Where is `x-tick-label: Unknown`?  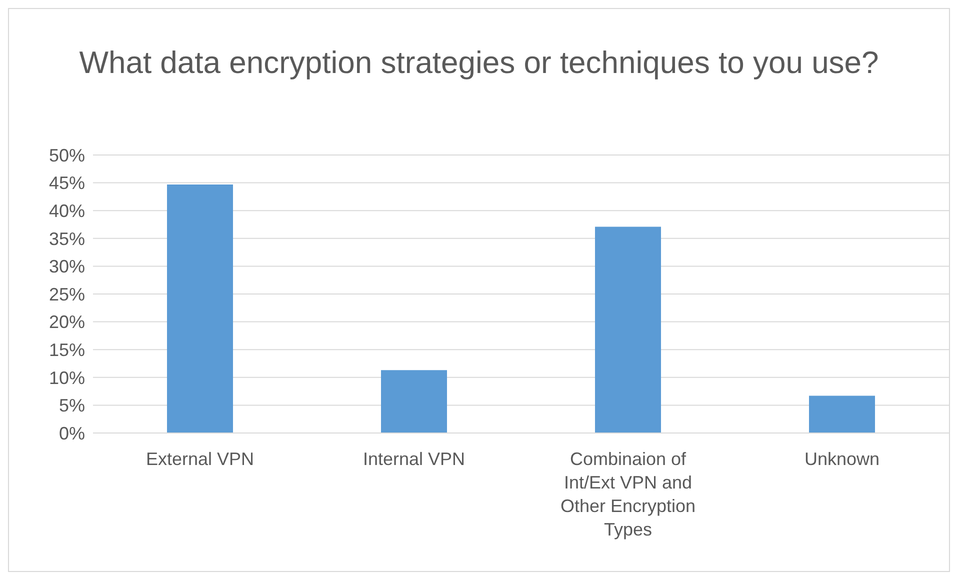
x-tick-label: Unknown is located at coordinates (842, 459).